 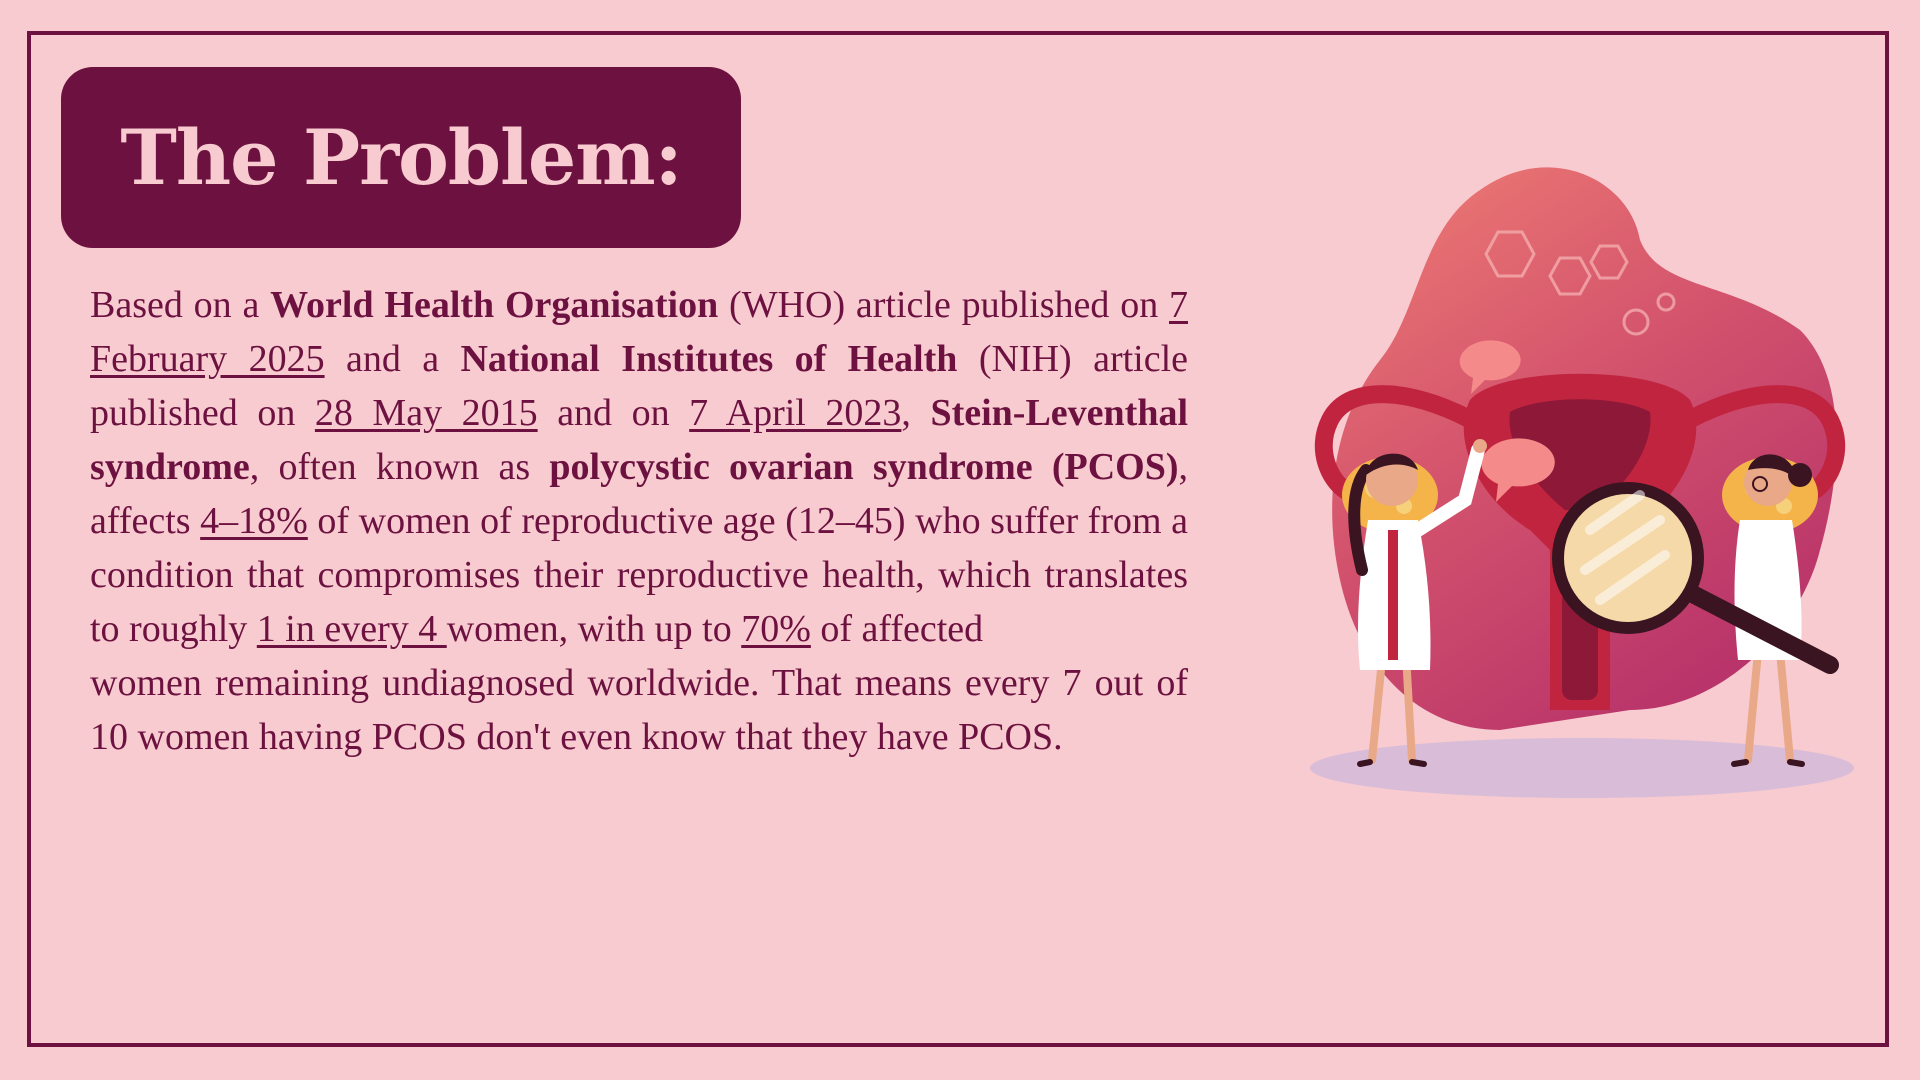 I want to click on who-date: 7 February 2025, so click(x=639, y=332).